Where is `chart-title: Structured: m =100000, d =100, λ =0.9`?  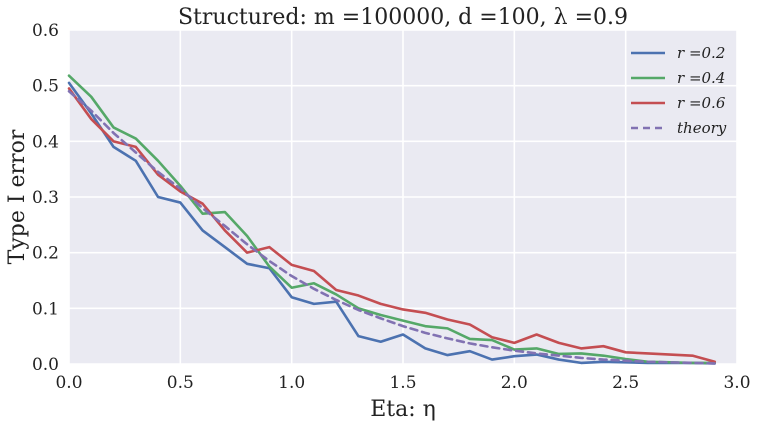 chart-title: Structured: m =100000, d =100, λ =0.9 is located at coordinates (403, 17).